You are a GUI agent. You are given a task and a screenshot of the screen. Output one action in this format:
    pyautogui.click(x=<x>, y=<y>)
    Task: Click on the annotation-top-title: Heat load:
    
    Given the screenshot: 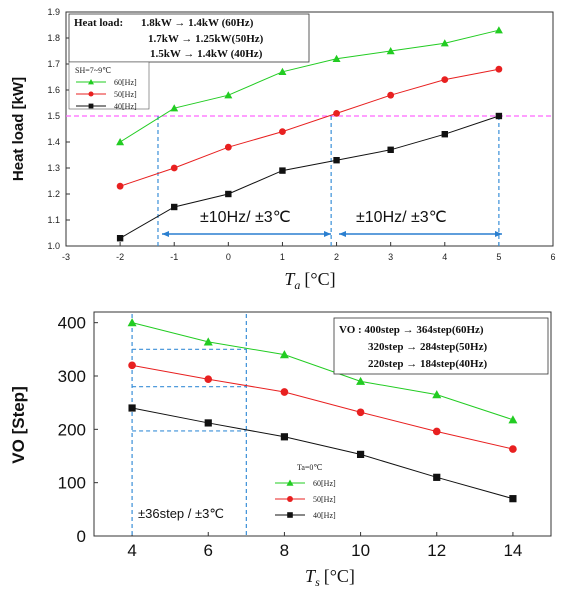 What is the action you would take?
    pyautogui.click(x=98, y=23)
    